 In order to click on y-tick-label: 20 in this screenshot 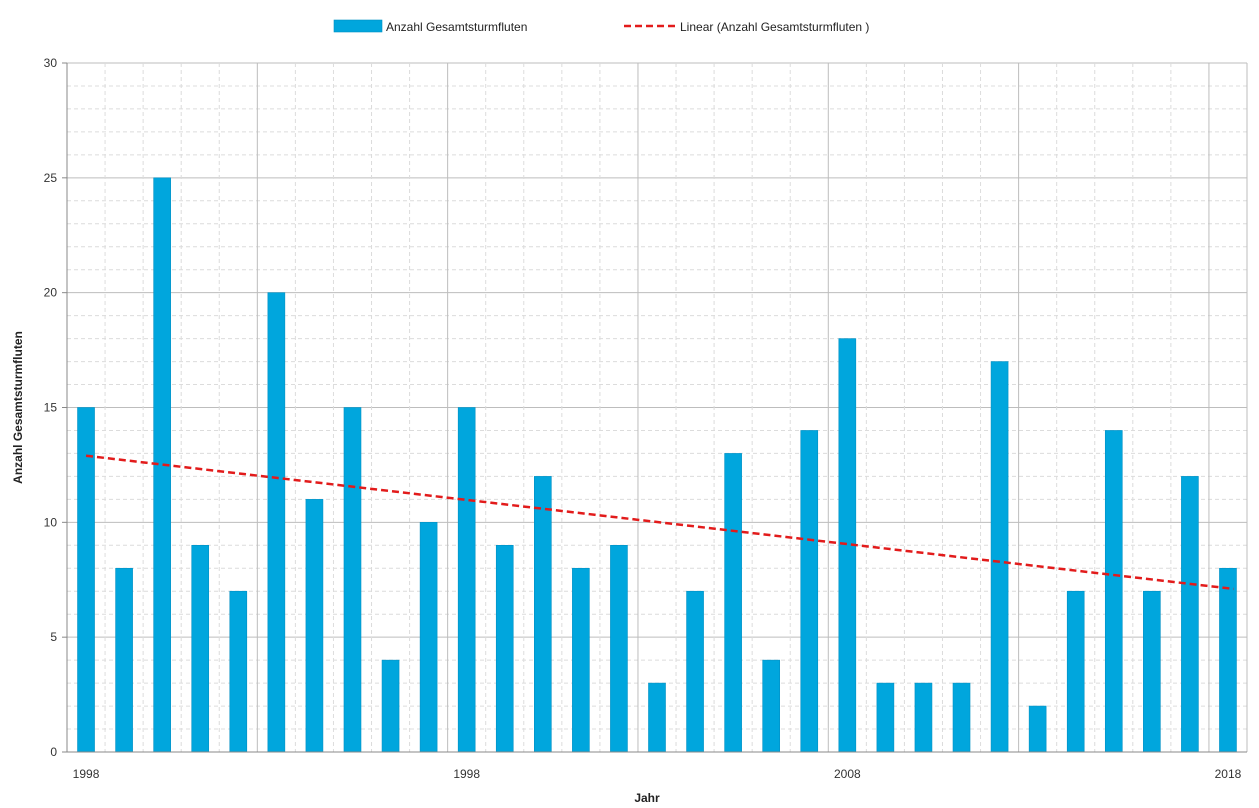, I will do `click(51, 293)`.